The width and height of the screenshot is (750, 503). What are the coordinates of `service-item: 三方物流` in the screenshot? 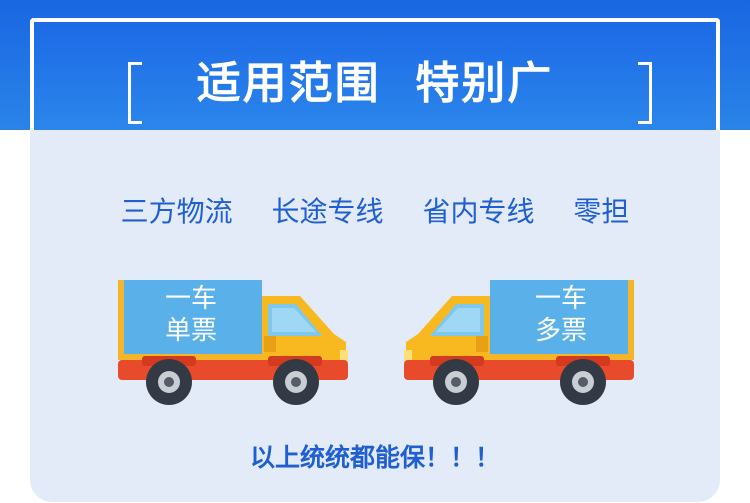 It's located at (176, 211).